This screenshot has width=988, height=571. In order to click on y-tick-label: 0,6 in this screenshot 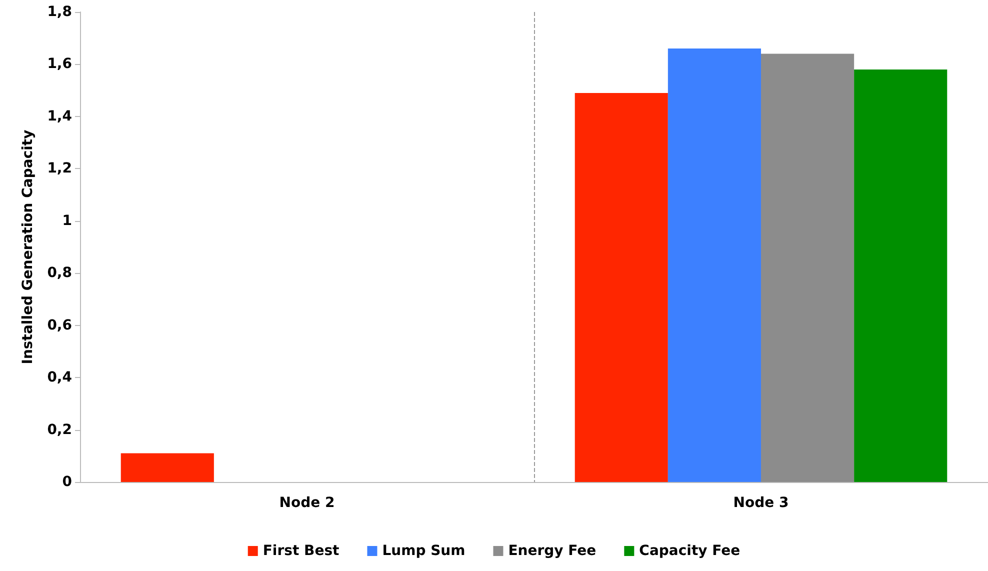, I will do `click(59, 325)`.